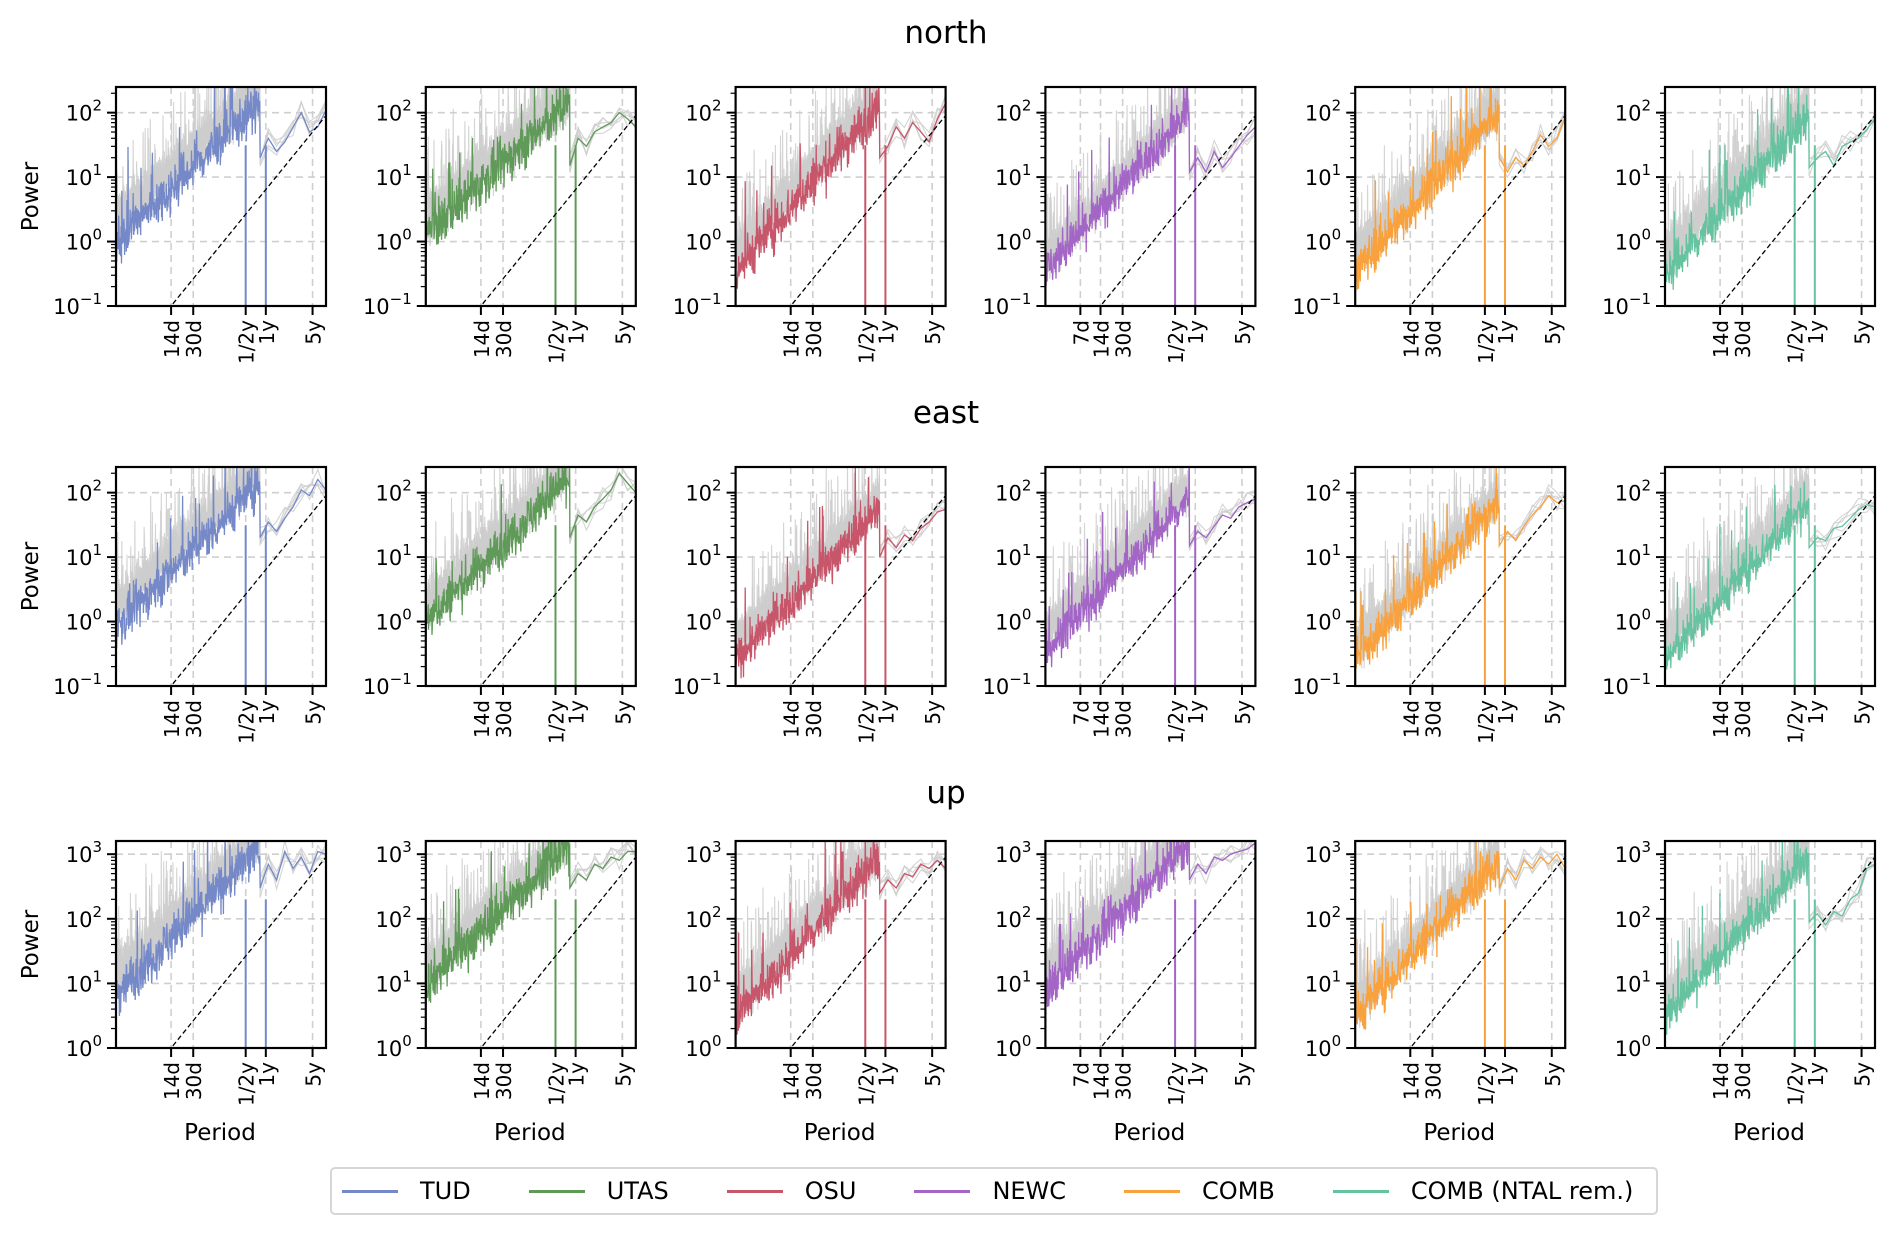  I want to click on legend-item-tud: TUD, so click(425, 1191).